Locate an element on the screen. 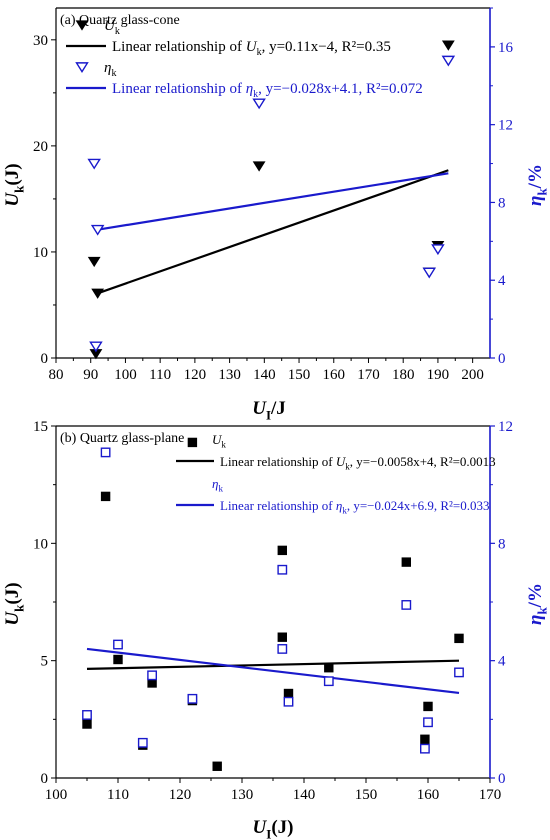  panel-label: (a) Quartz glass-cone is located at coordinates (120, 20).